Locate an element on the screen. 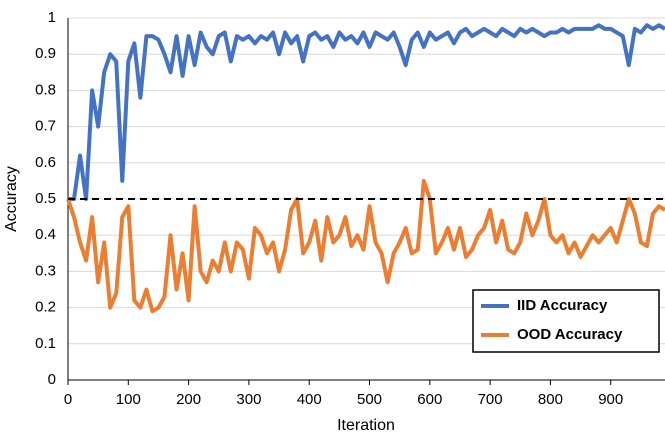  x-tick-label: 200 is located at coordinates (188, 399).